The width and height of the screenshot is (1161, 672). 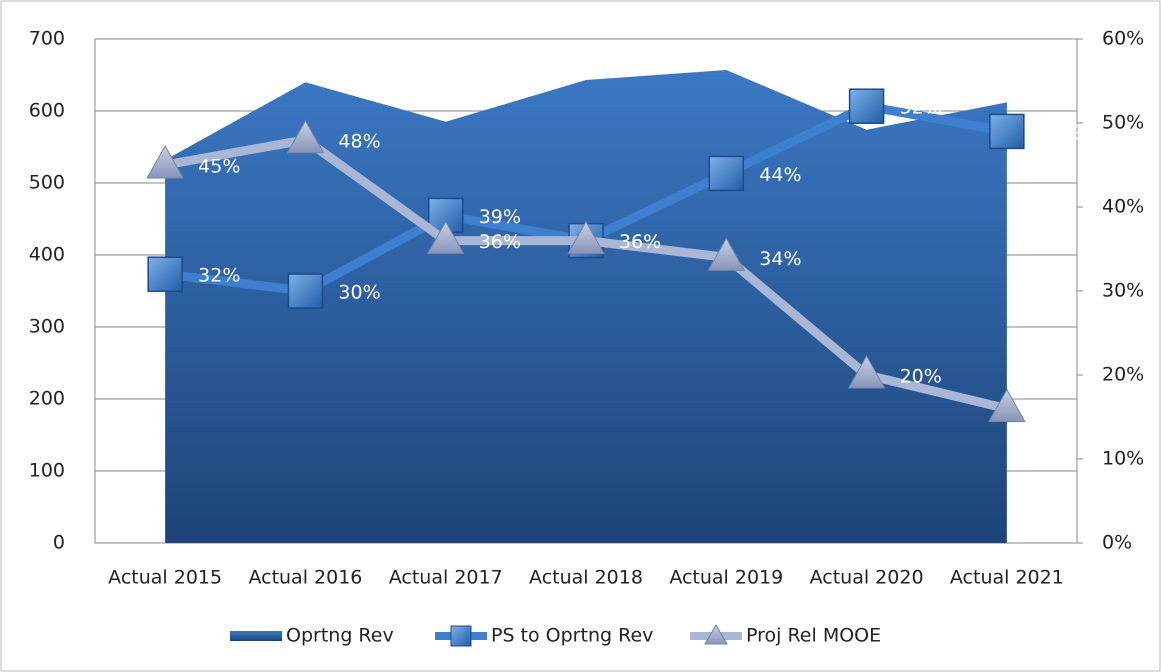 What do you see at coordinates (340, 636) in the screenshot?
I see `legend-label: Oprtng Rev` at bounding box center [340, 636].